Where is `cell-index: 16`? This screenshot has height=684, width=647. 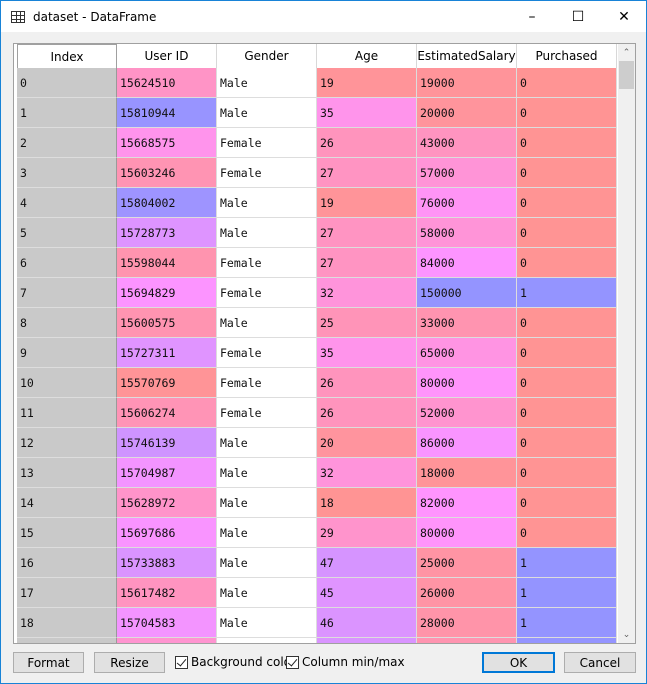 cell-index: 16 is located at coordinates (67, 563).